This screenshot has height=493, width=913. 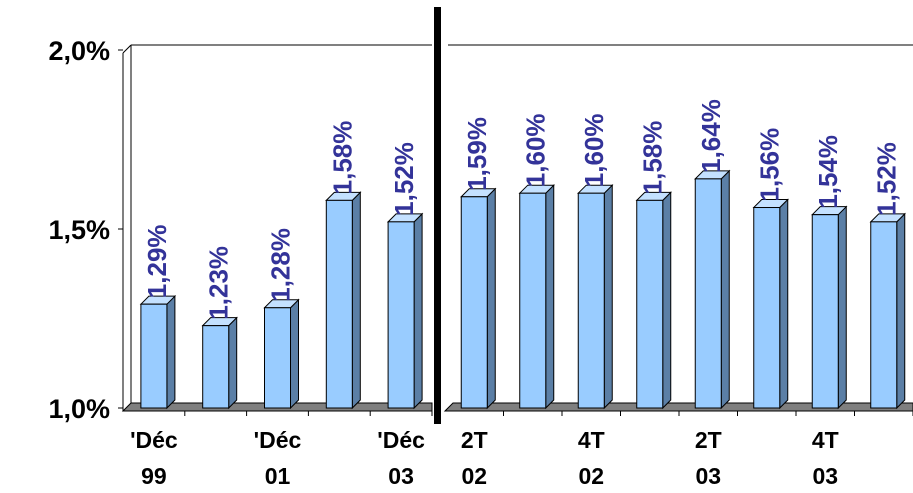 I want to click on panel-divider, so click(x=437, y=215).